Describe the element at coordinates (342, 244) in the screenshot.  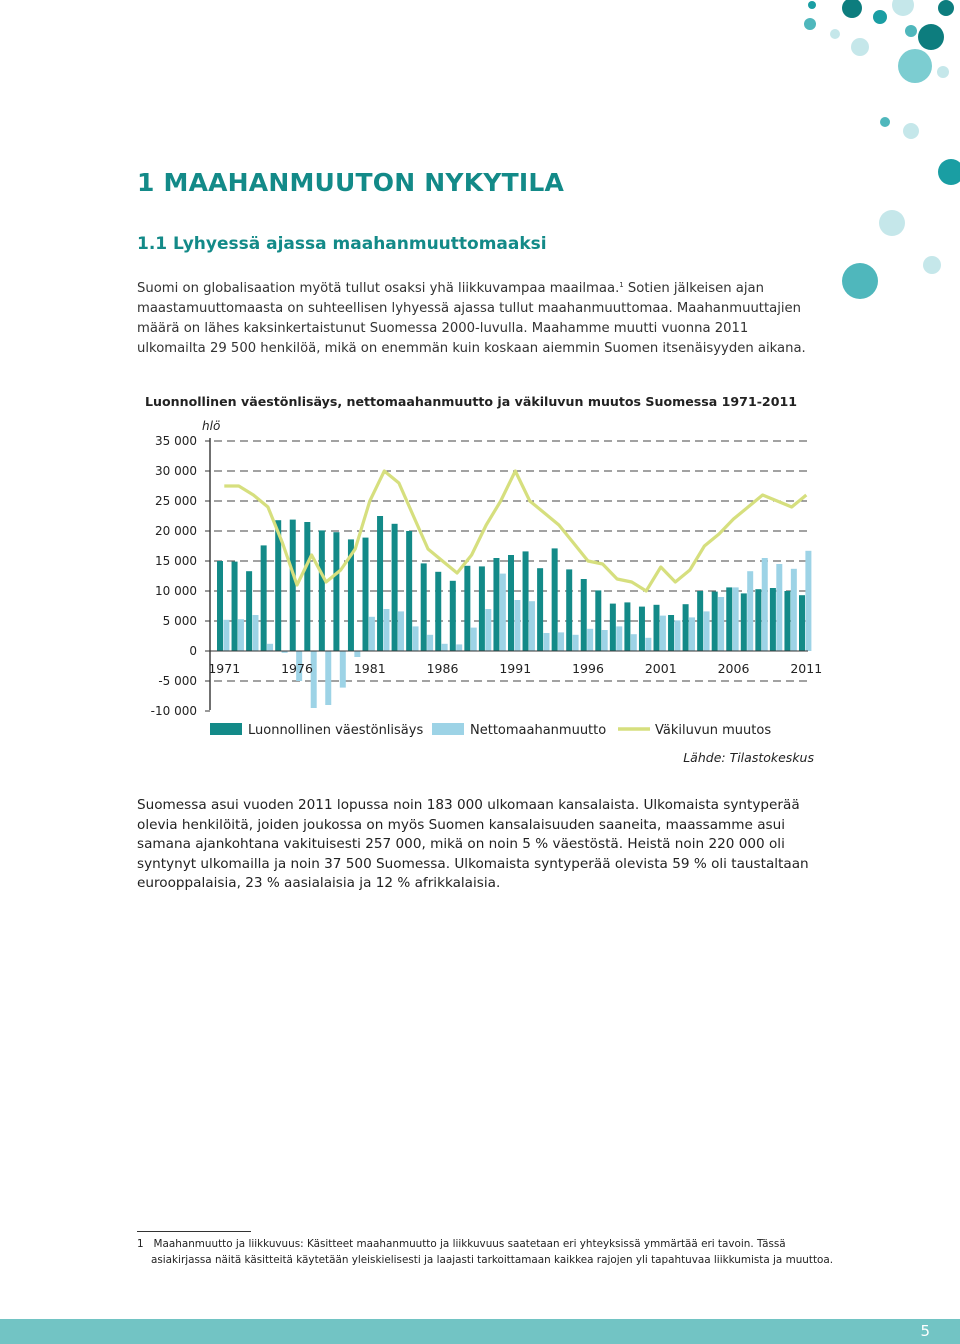
I see `section-title: 1.1 Lyhyessä ajassa maahanmuuttomaaksi` at that location.